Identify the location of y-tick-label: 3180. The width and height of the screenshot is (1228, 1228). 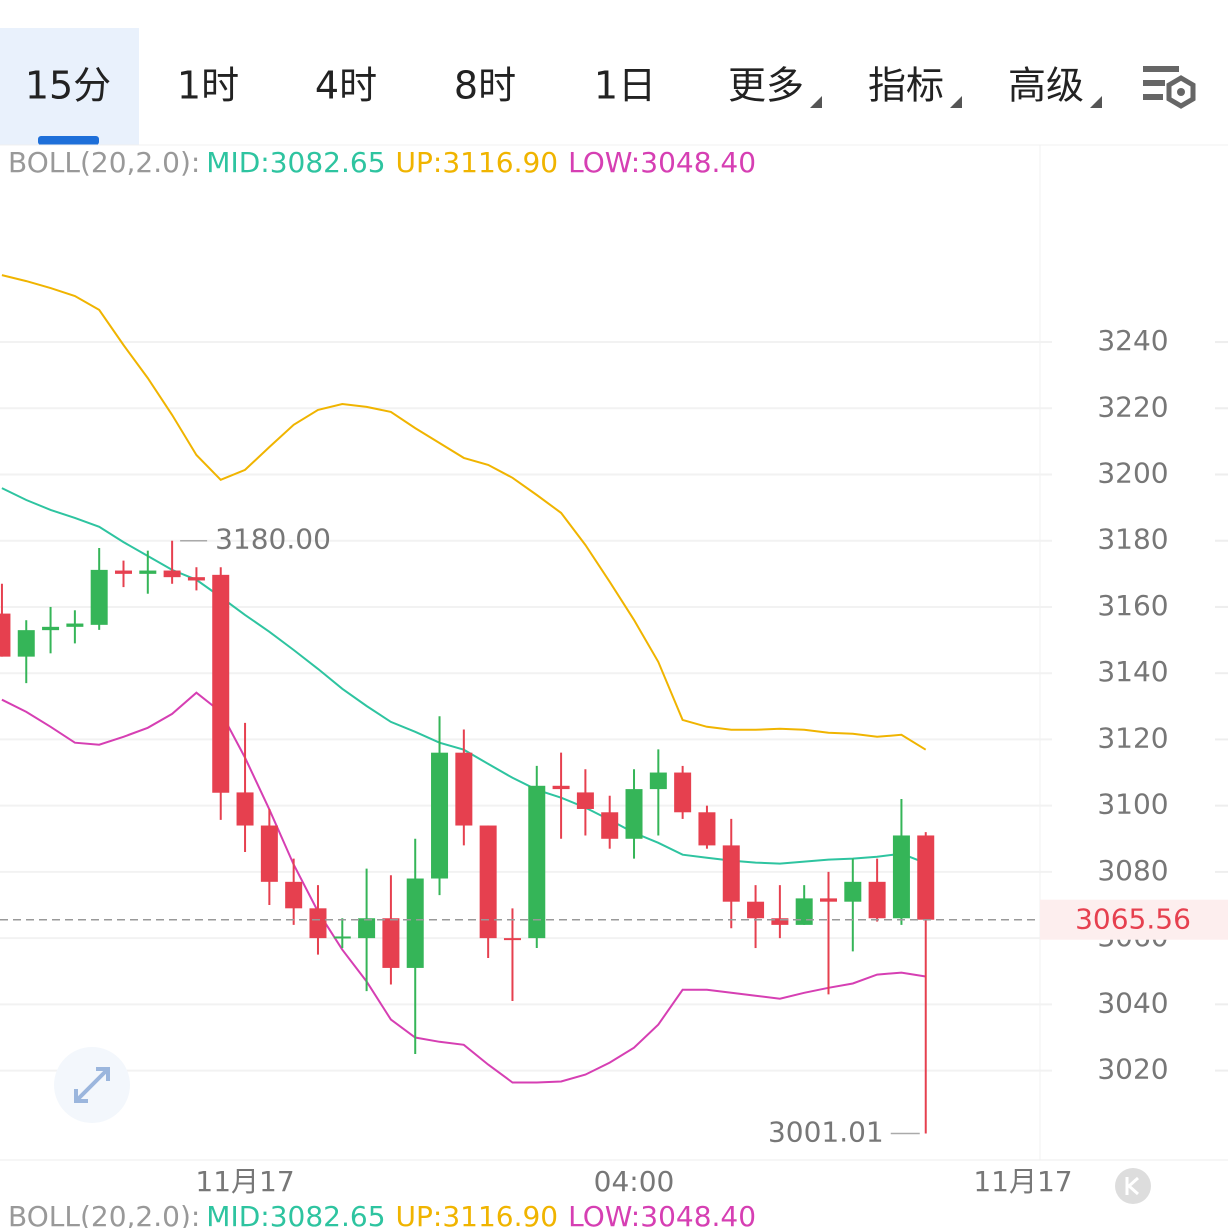
(1132, 539).